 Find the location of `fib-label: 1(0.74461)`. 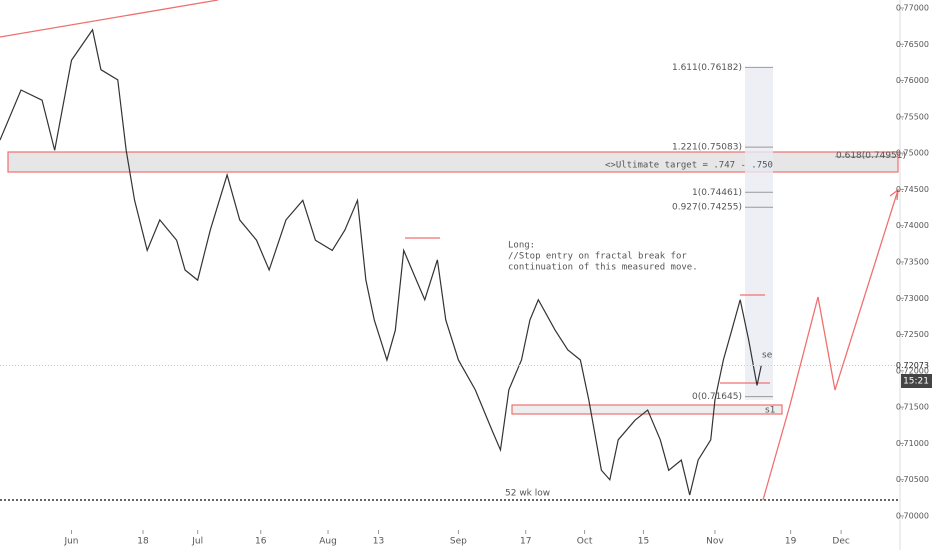

fib-label: 1(0.74461) is located at coordinates (717, 193).